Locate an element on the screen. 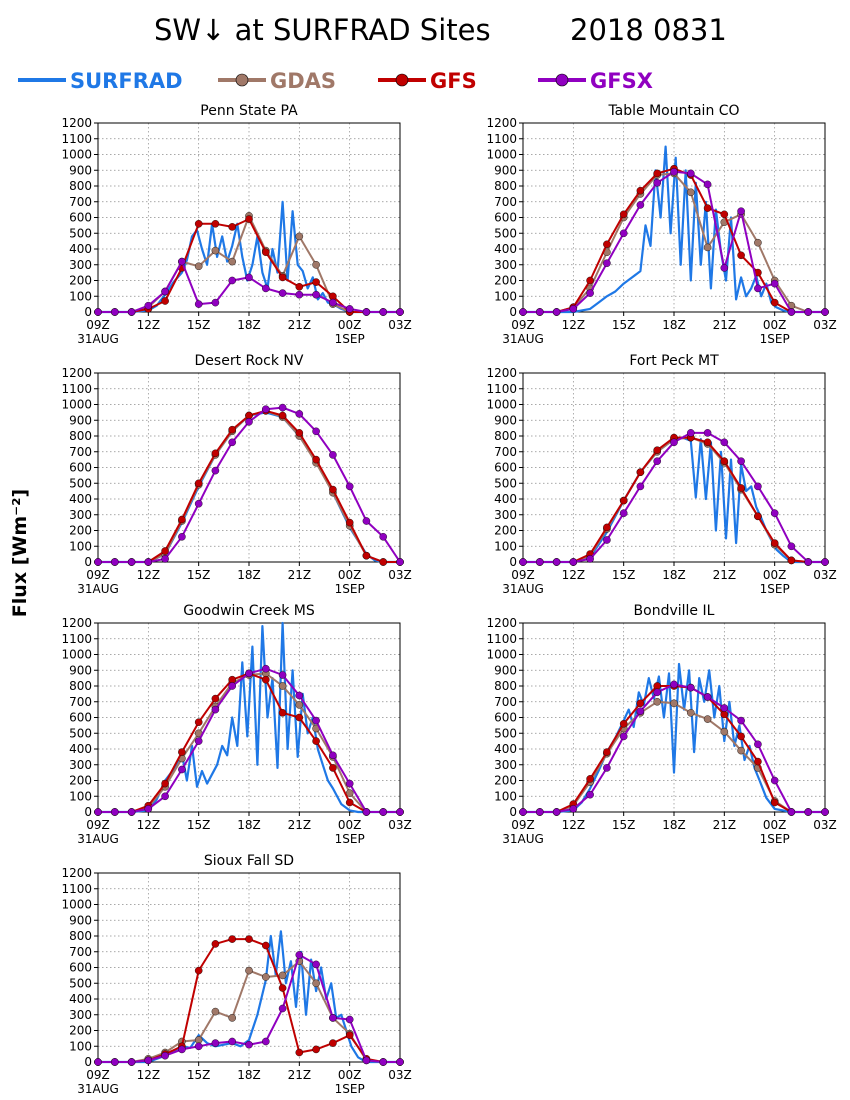 Image resolution: width=850 pixels, height=1100 pixels. panel-title: Bondville IL is located at coordinates (674, 611).